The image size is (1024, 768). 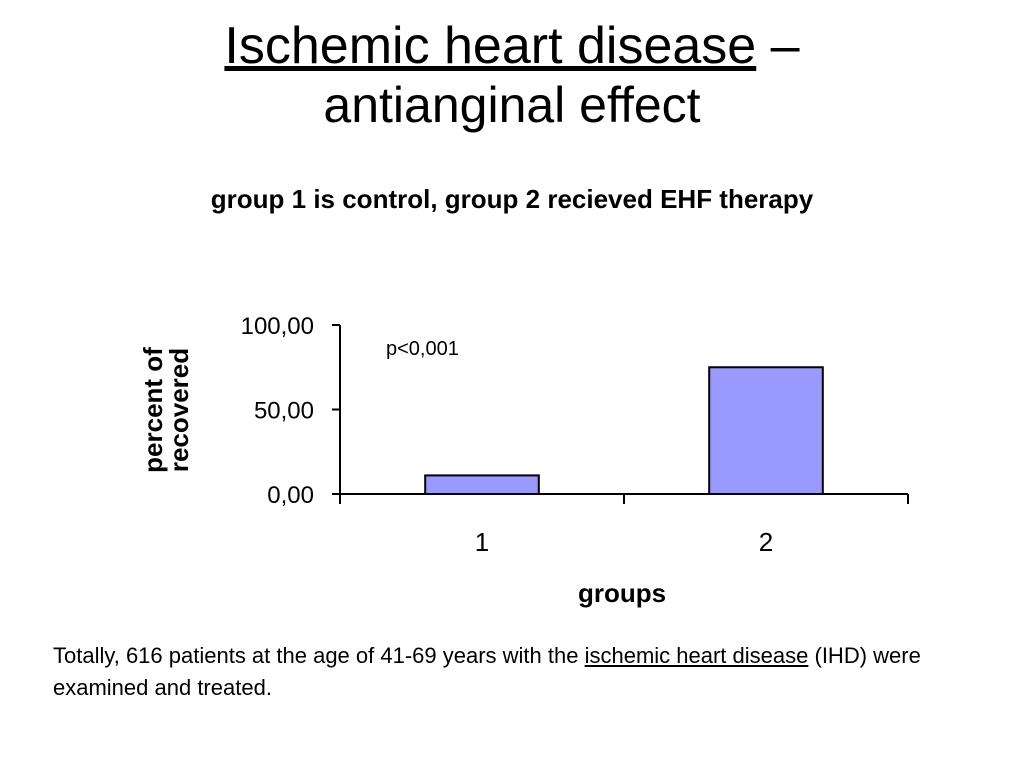 I want to click on footnote-link: ischemic heart disease, so click(x=696, y=655).